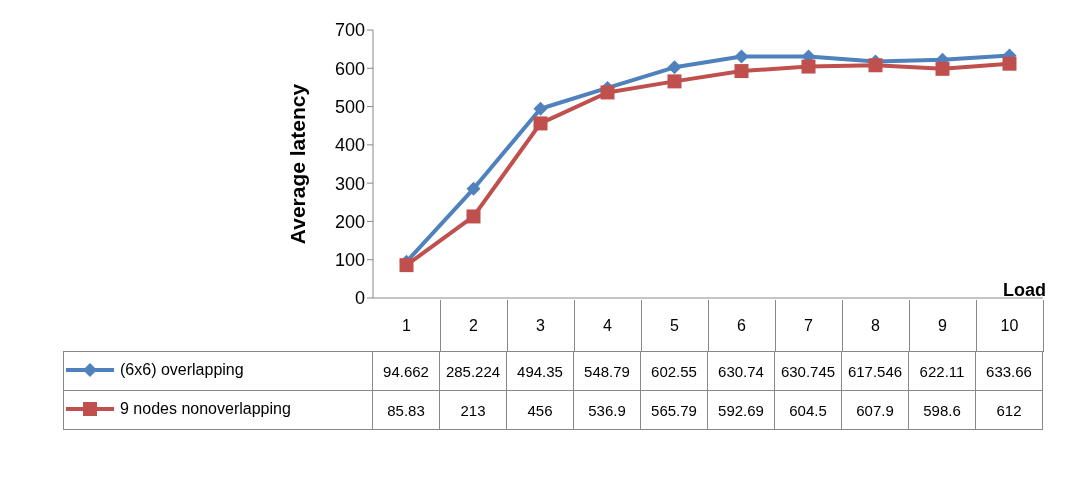 This screenshot has height=497, width=1069. Describe the element at coordinates (876, 326) in the screenshot. I see `x-tick-label: 8` at that location.